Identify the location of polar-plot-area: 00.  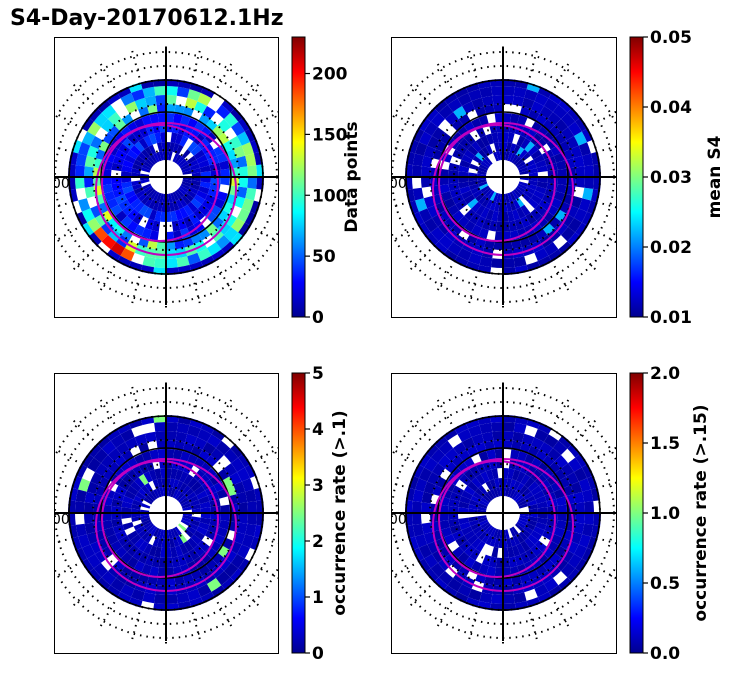
(166, 177).